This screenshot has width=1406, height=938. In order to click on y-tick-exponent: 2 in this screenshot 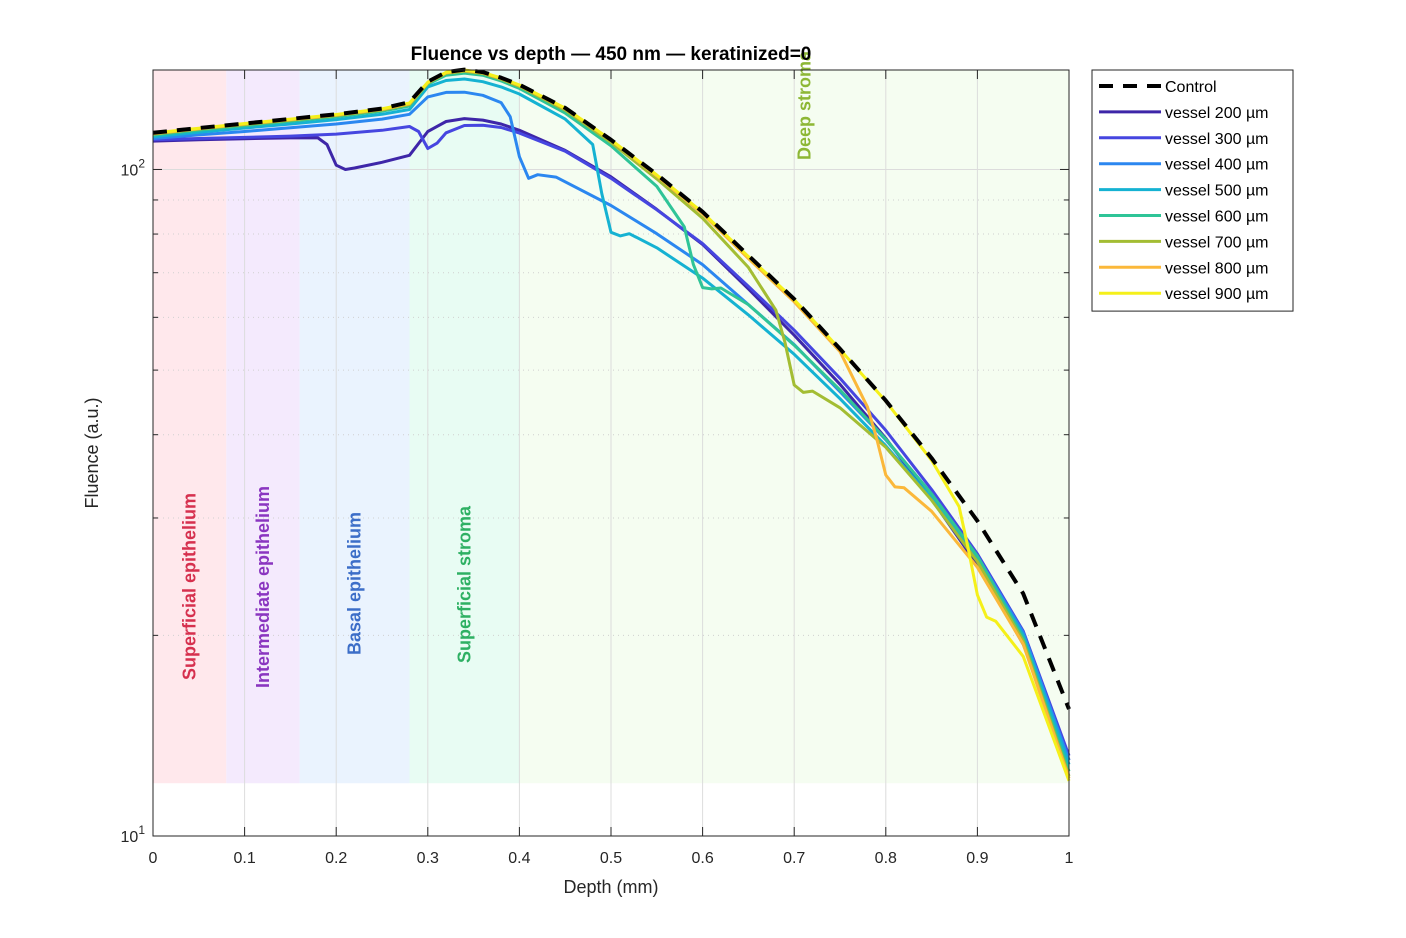, I will do `click(141, 163)`.